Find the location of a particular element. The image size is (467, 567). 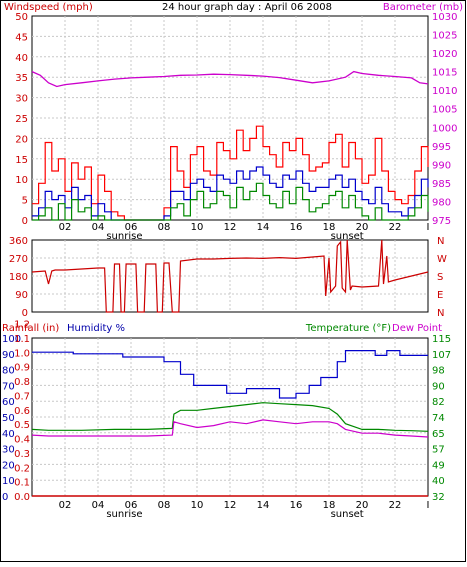

wind-gust-line is located at coordinates (230, 173).